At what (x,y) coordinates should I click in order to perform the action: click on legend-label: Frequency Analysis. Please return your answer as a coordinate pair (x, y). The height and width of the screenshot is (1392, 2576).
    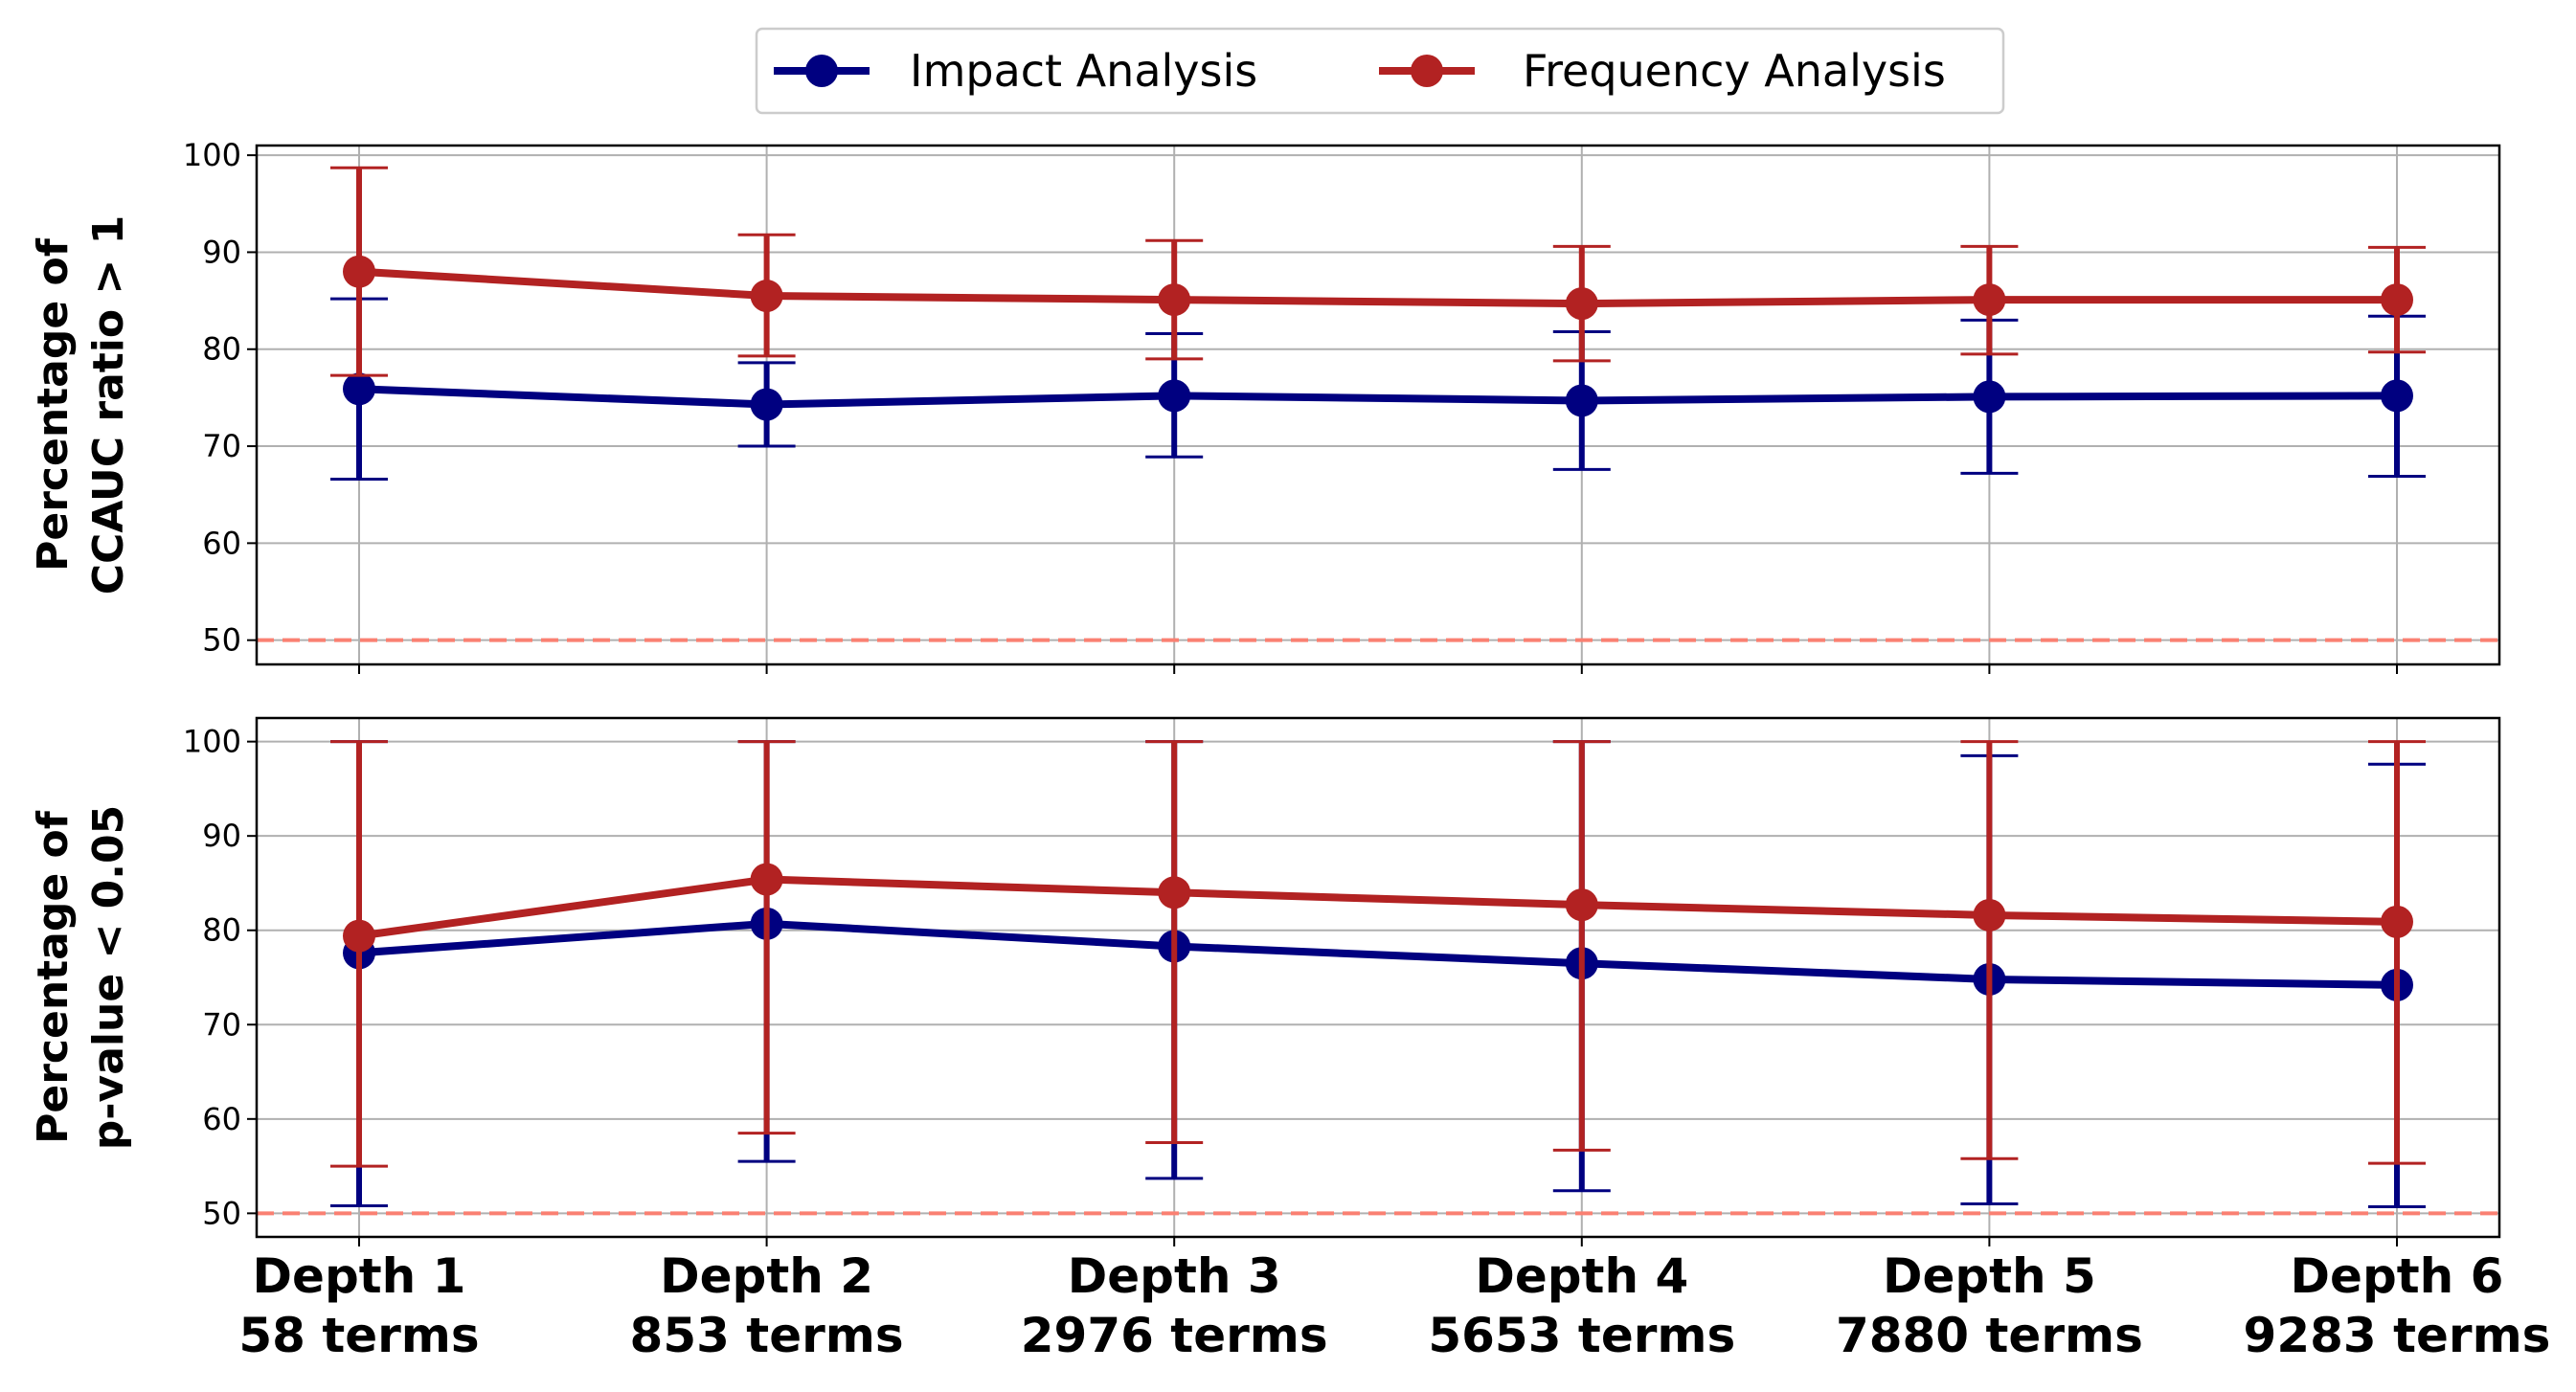
    Looking at the image, I should click on (1734, 71).